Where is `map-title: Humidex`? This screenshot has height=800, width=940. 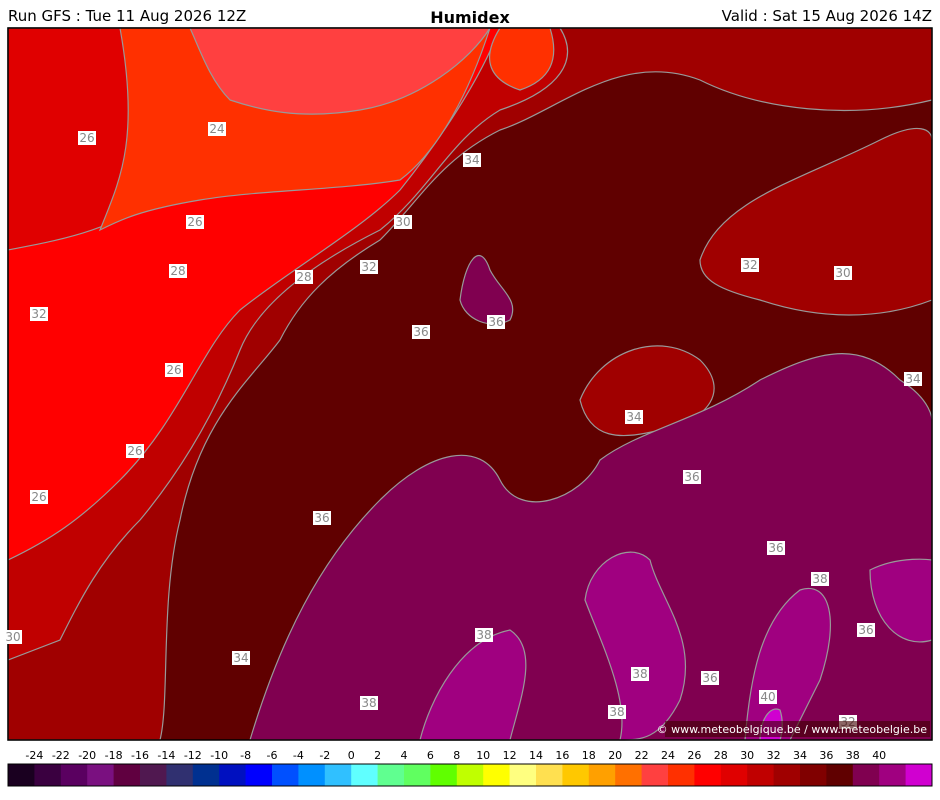
map-title: Humidex is located at coordinates (470, 17).